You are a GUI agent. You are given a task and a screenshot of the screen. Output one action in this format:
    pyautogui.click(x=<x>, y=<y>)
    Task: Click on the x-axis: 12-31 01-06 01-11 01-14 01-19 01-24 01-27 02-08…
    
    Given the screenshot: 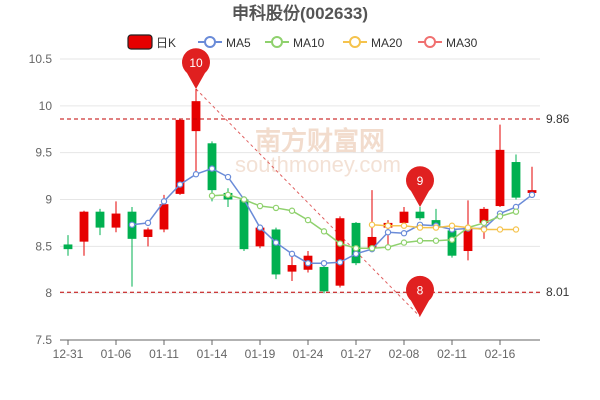 What is the action you would take?
    pyautogui.click(x=296, y=350)
    